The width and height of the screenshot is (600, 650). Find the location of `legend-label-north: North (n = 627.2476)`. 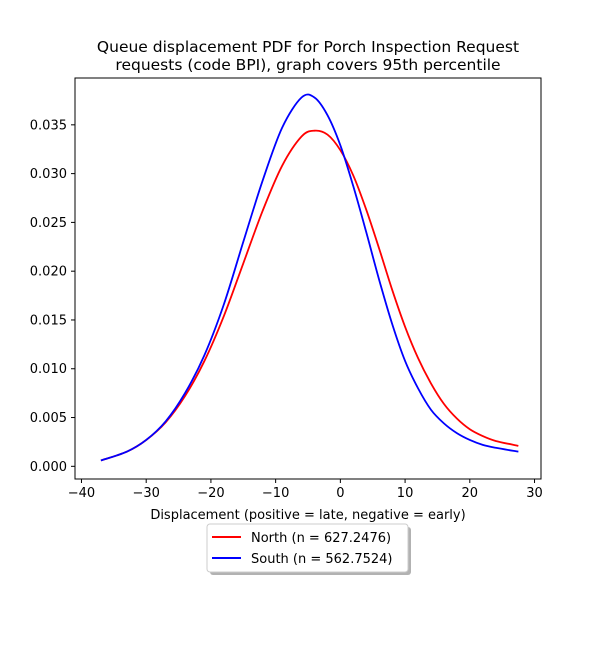

legend-label-north: North (n = 627.2476) is located at coordinates (321, 538).